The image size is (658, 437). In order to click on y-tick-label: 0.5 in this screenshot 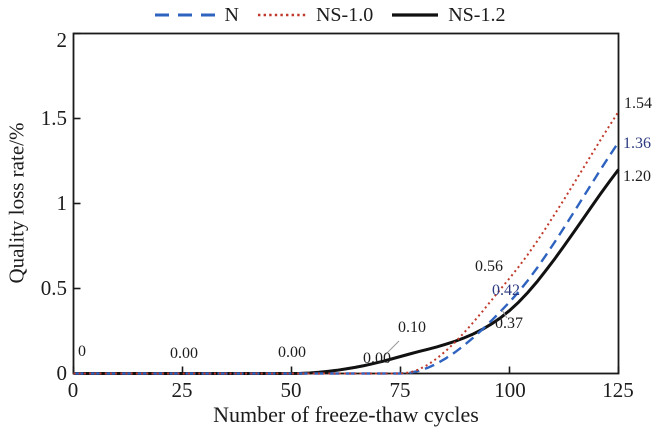, I will do `click(53, 288)`.